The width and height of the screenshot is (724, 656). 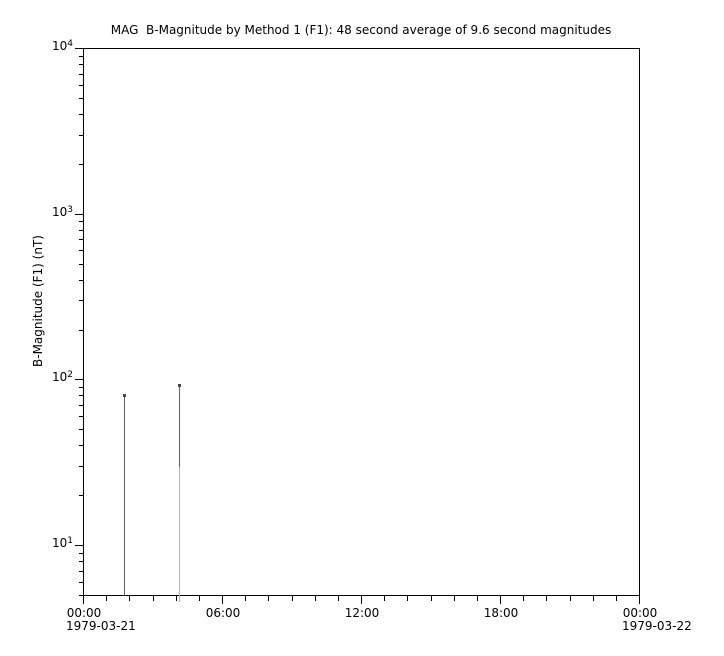 I want to click on y-tick-label: 101, so click(x=62, y=543).